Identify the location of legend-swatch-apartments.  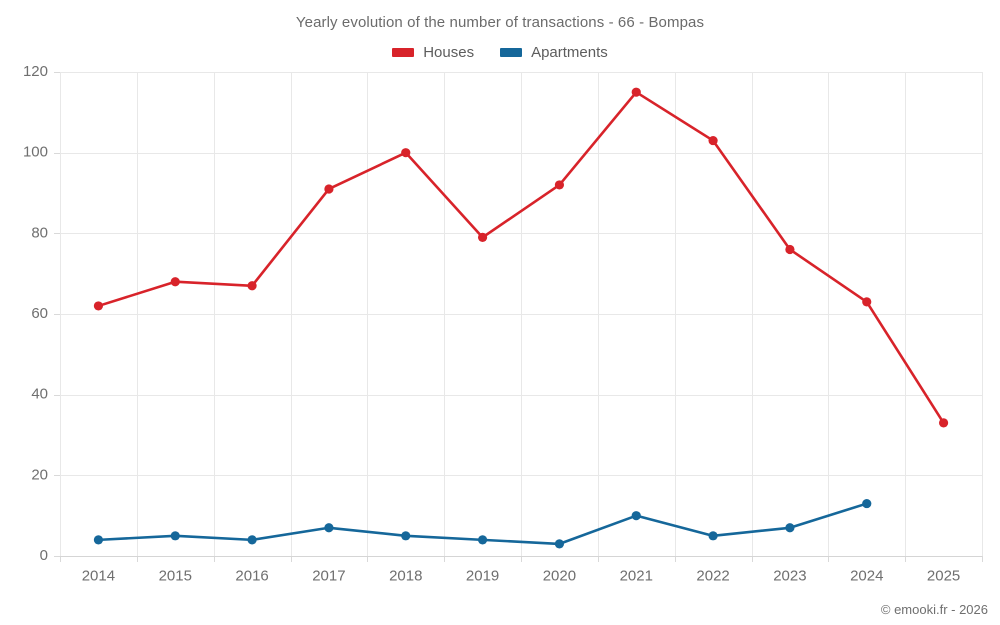
(511, 52).